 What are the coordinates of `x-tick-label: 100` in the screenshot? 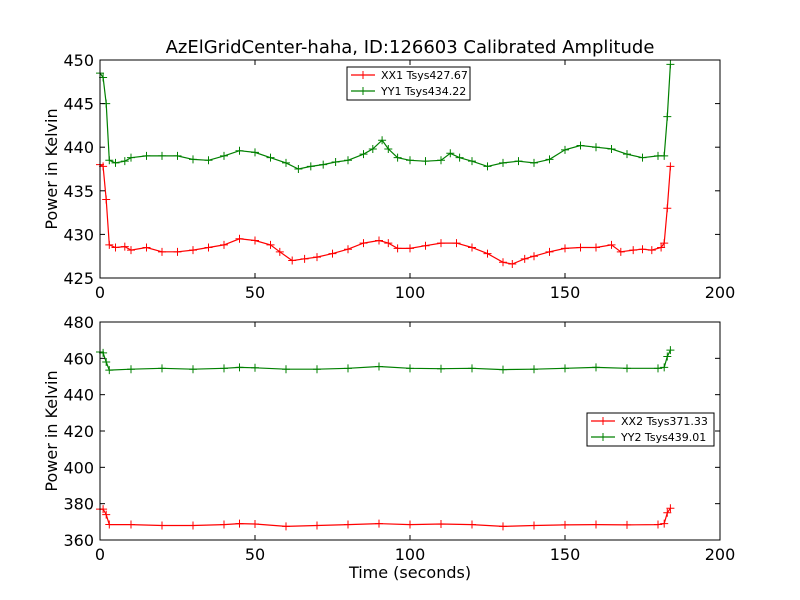 It's located at (410, 292).